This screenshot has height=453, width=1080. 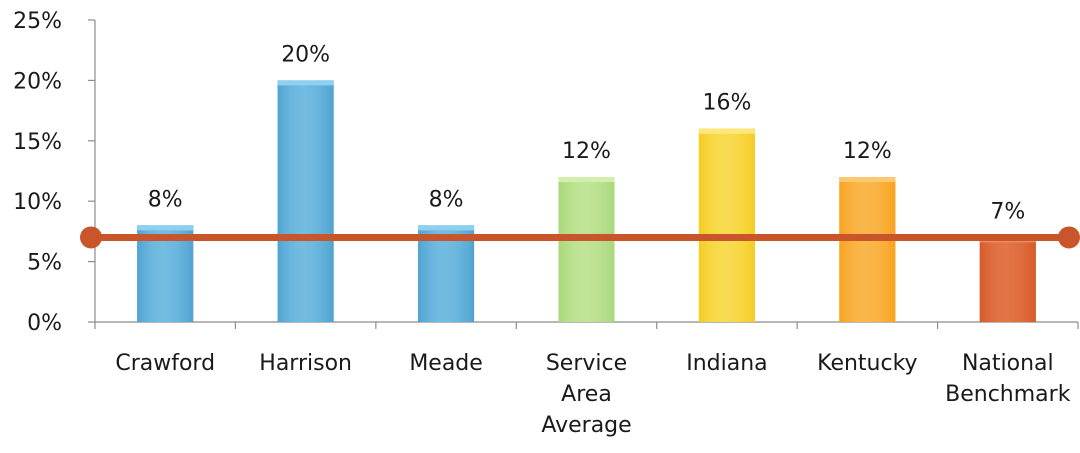 What do you see at coordinates (37, 142) in the screenshot?
I see `y-tick-label: 15%` at bounding box center [37, 142].